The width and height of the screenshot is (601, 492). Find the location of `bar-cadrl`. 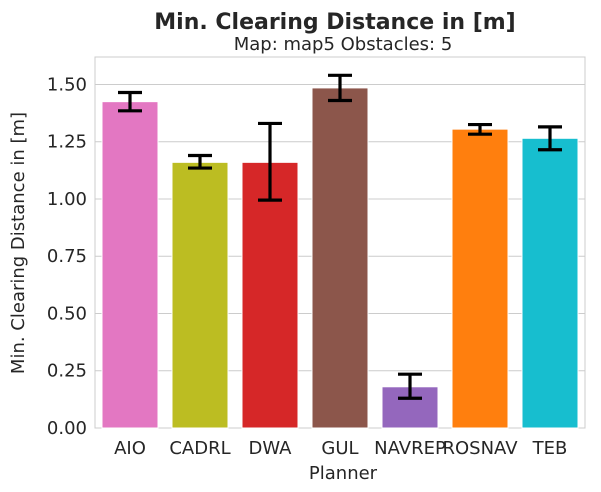

bar-cadrl is located at coordinates (200, 295).